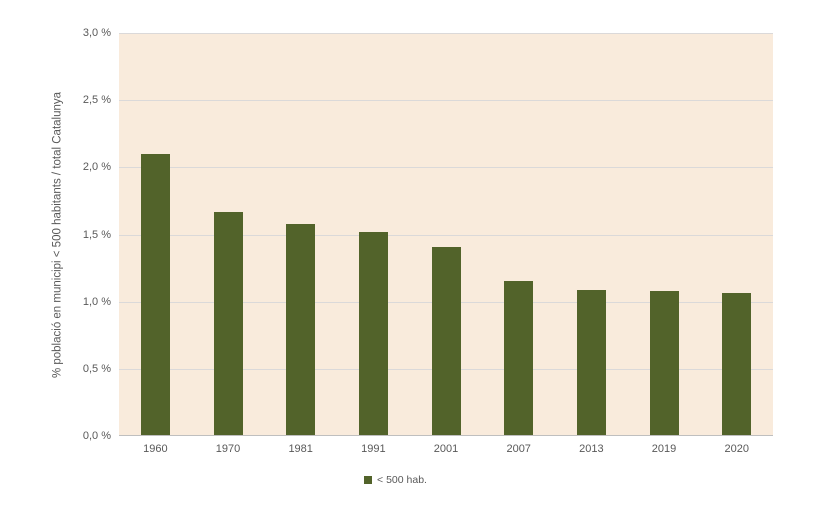  What do you see at coordinates (301, 329) in the screenshot?
I see `bar-1981` at bounding box center [301, 329].